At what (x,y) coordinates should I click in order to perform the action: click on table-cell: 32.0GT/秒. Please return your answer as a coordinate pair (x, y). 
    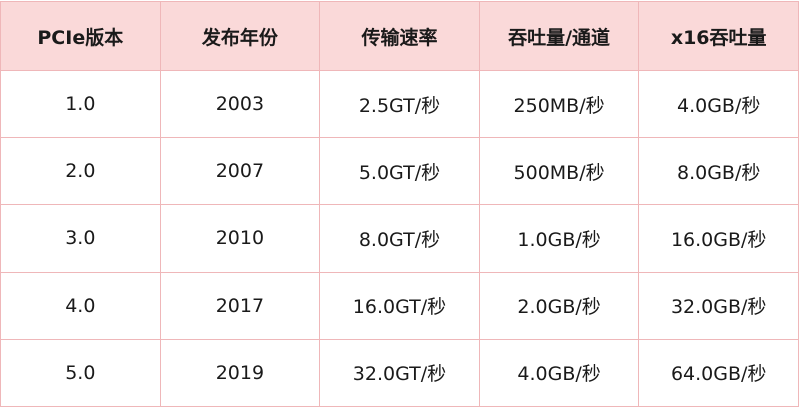
    Looking at the image, I should click on (399, 373).